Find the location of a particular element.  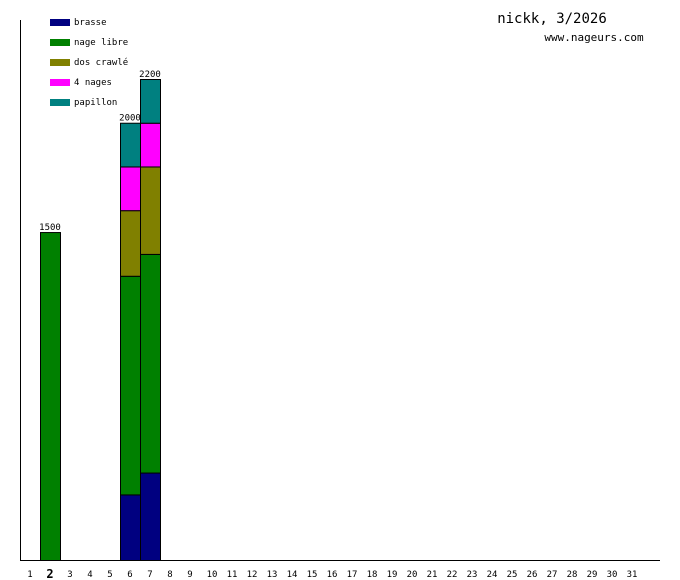

chart-title: nickk, 3/2026 is located at coordinates (552, 19).